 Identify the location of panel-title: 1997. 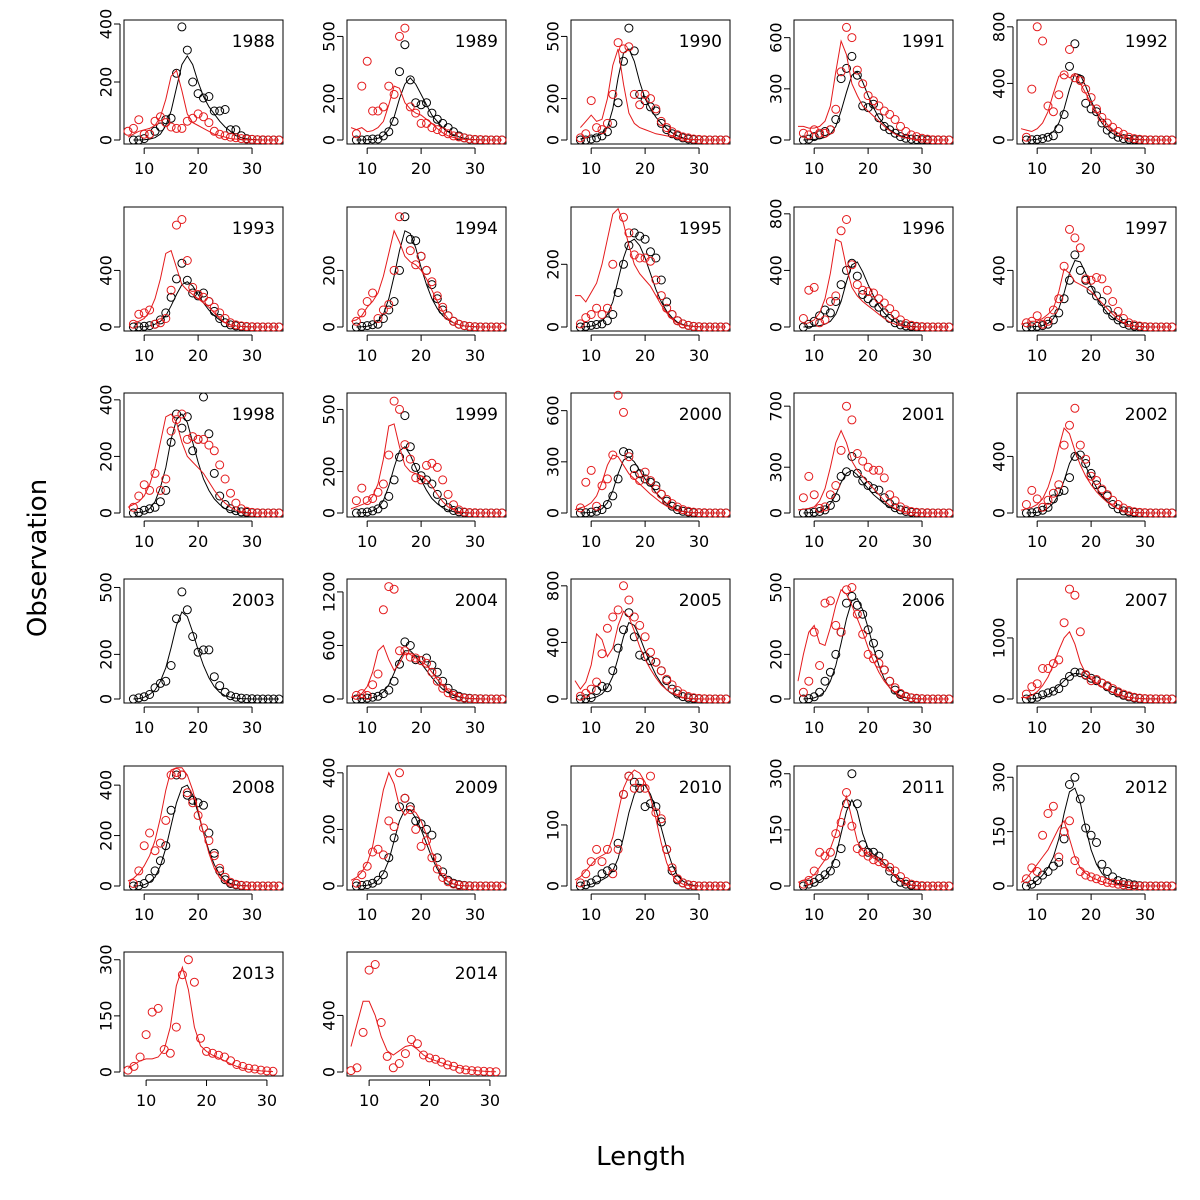
(1146, 229).